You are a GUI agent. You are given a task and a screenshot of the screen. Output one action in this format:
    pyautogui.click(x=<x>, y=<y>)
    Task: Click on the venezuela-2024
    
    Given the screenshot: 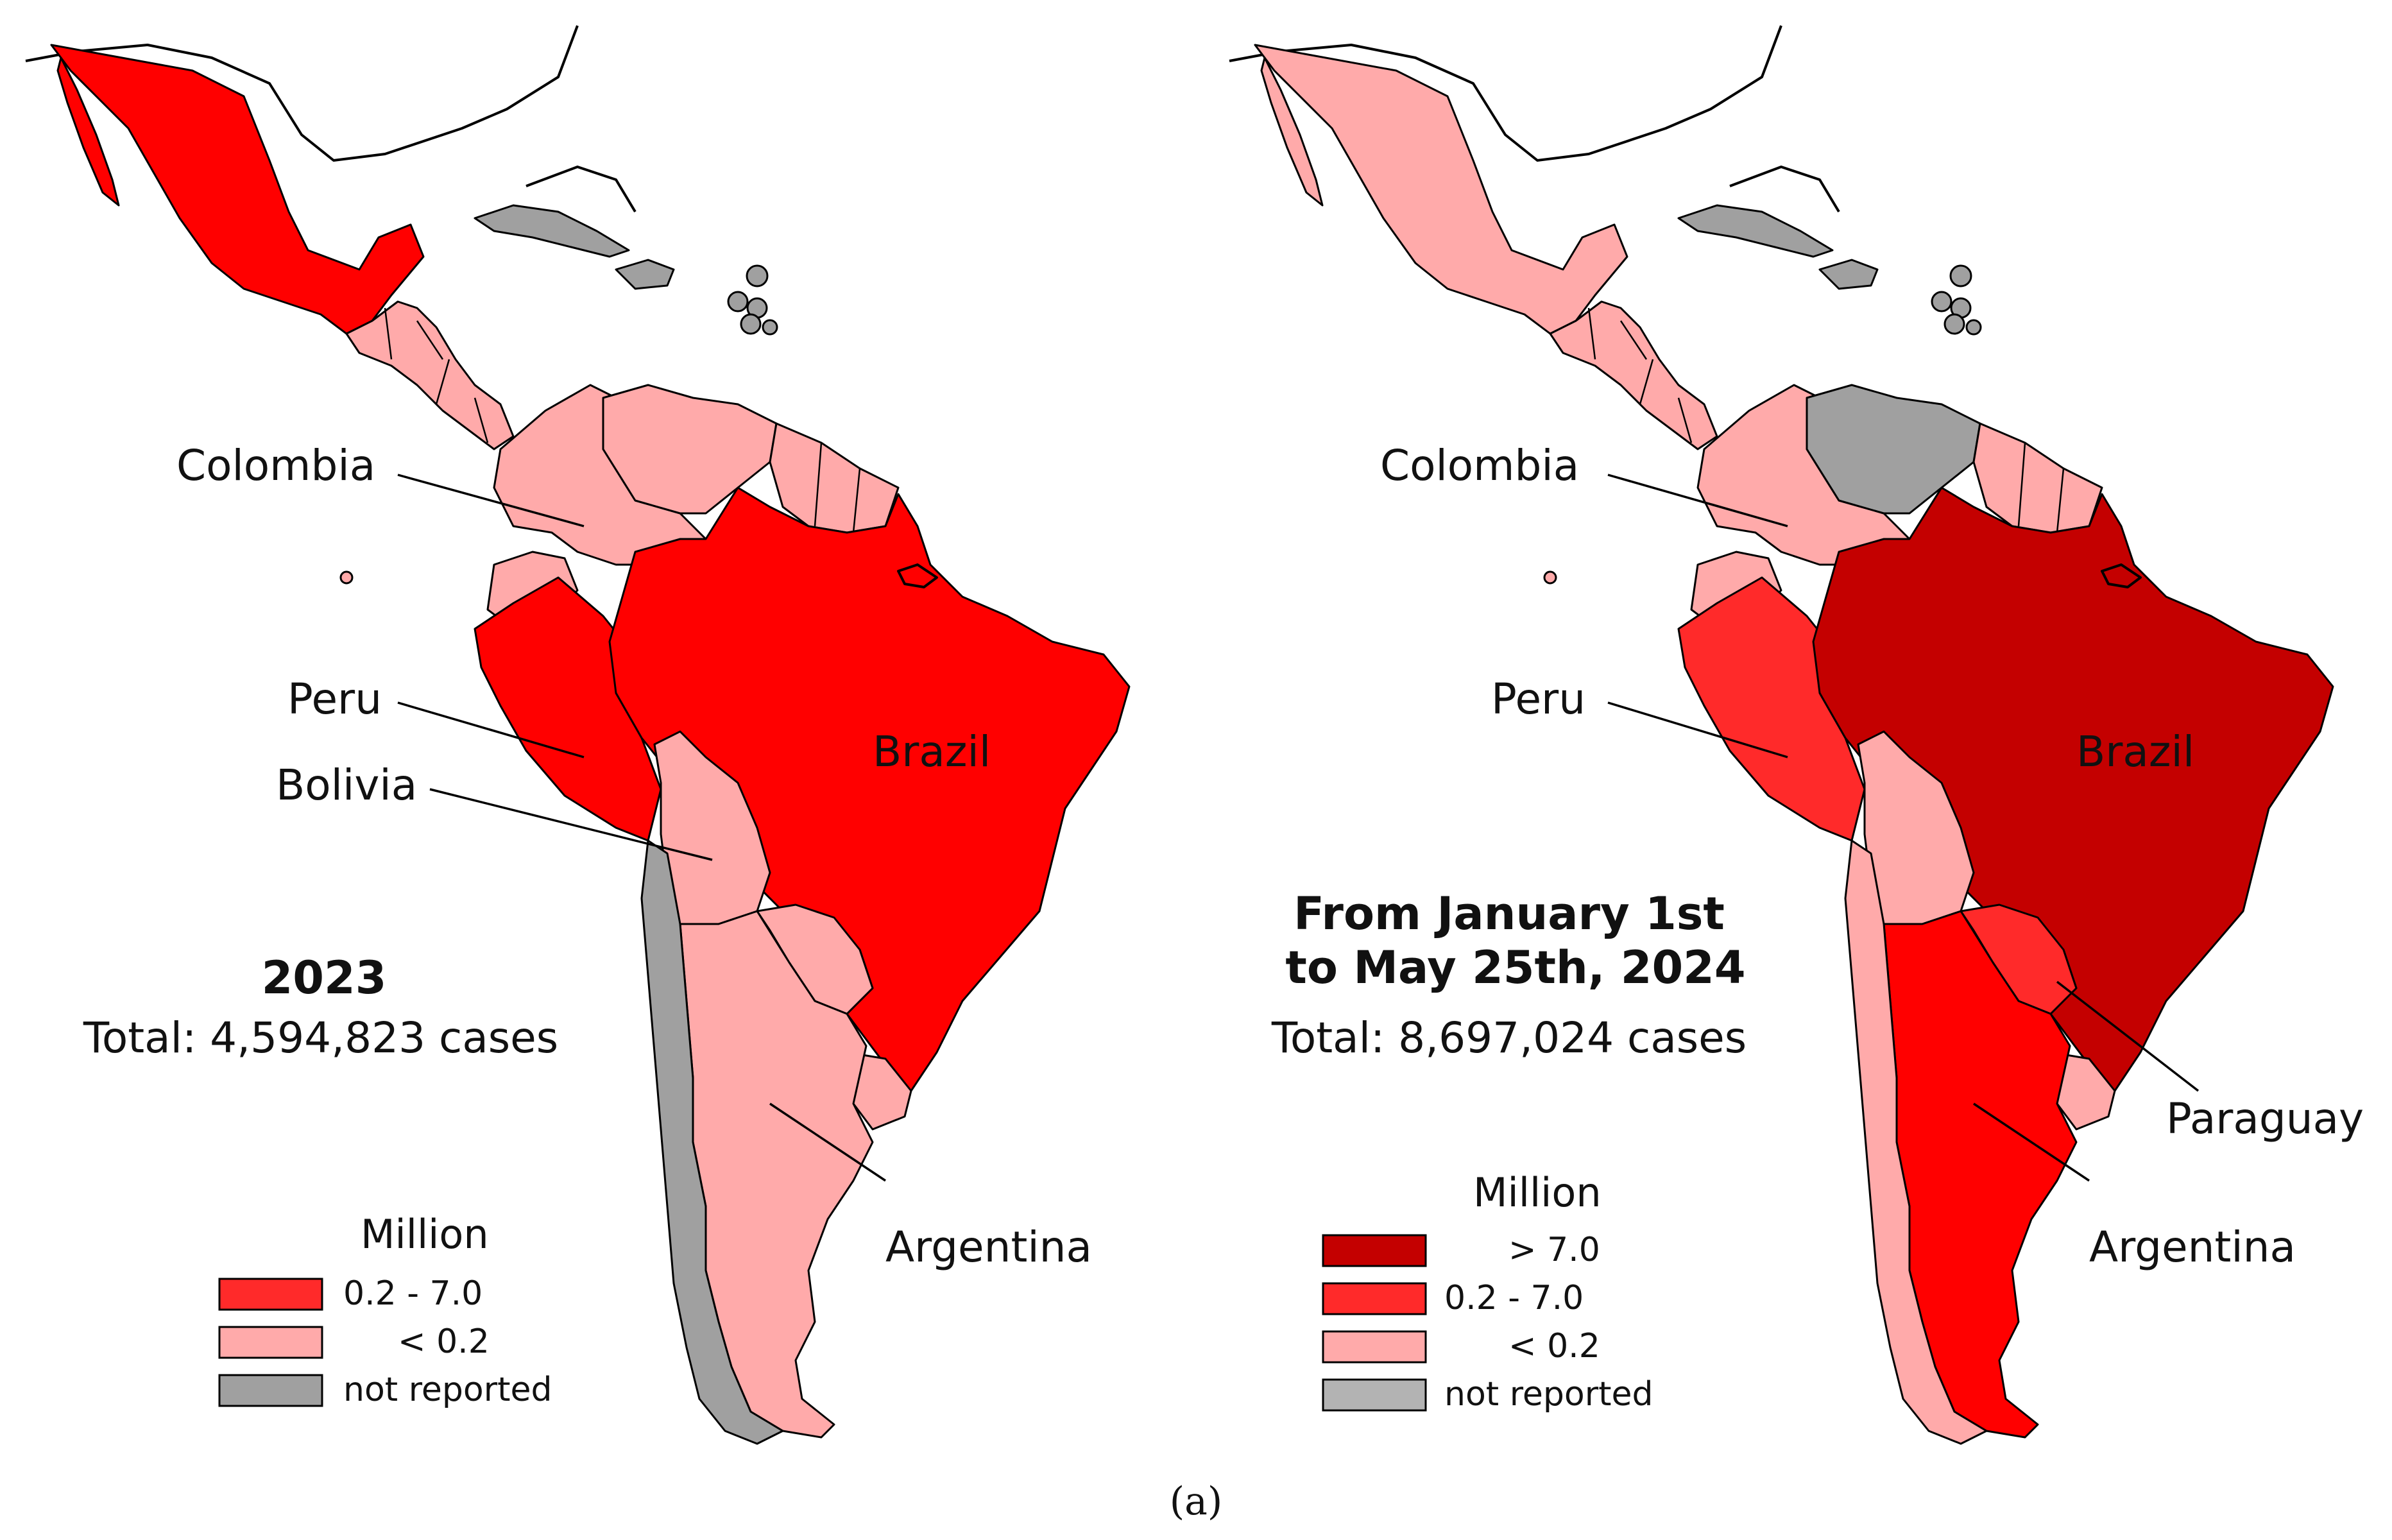 What is the action you would take?
    pyautogui.click(x=1893, y=450)
    